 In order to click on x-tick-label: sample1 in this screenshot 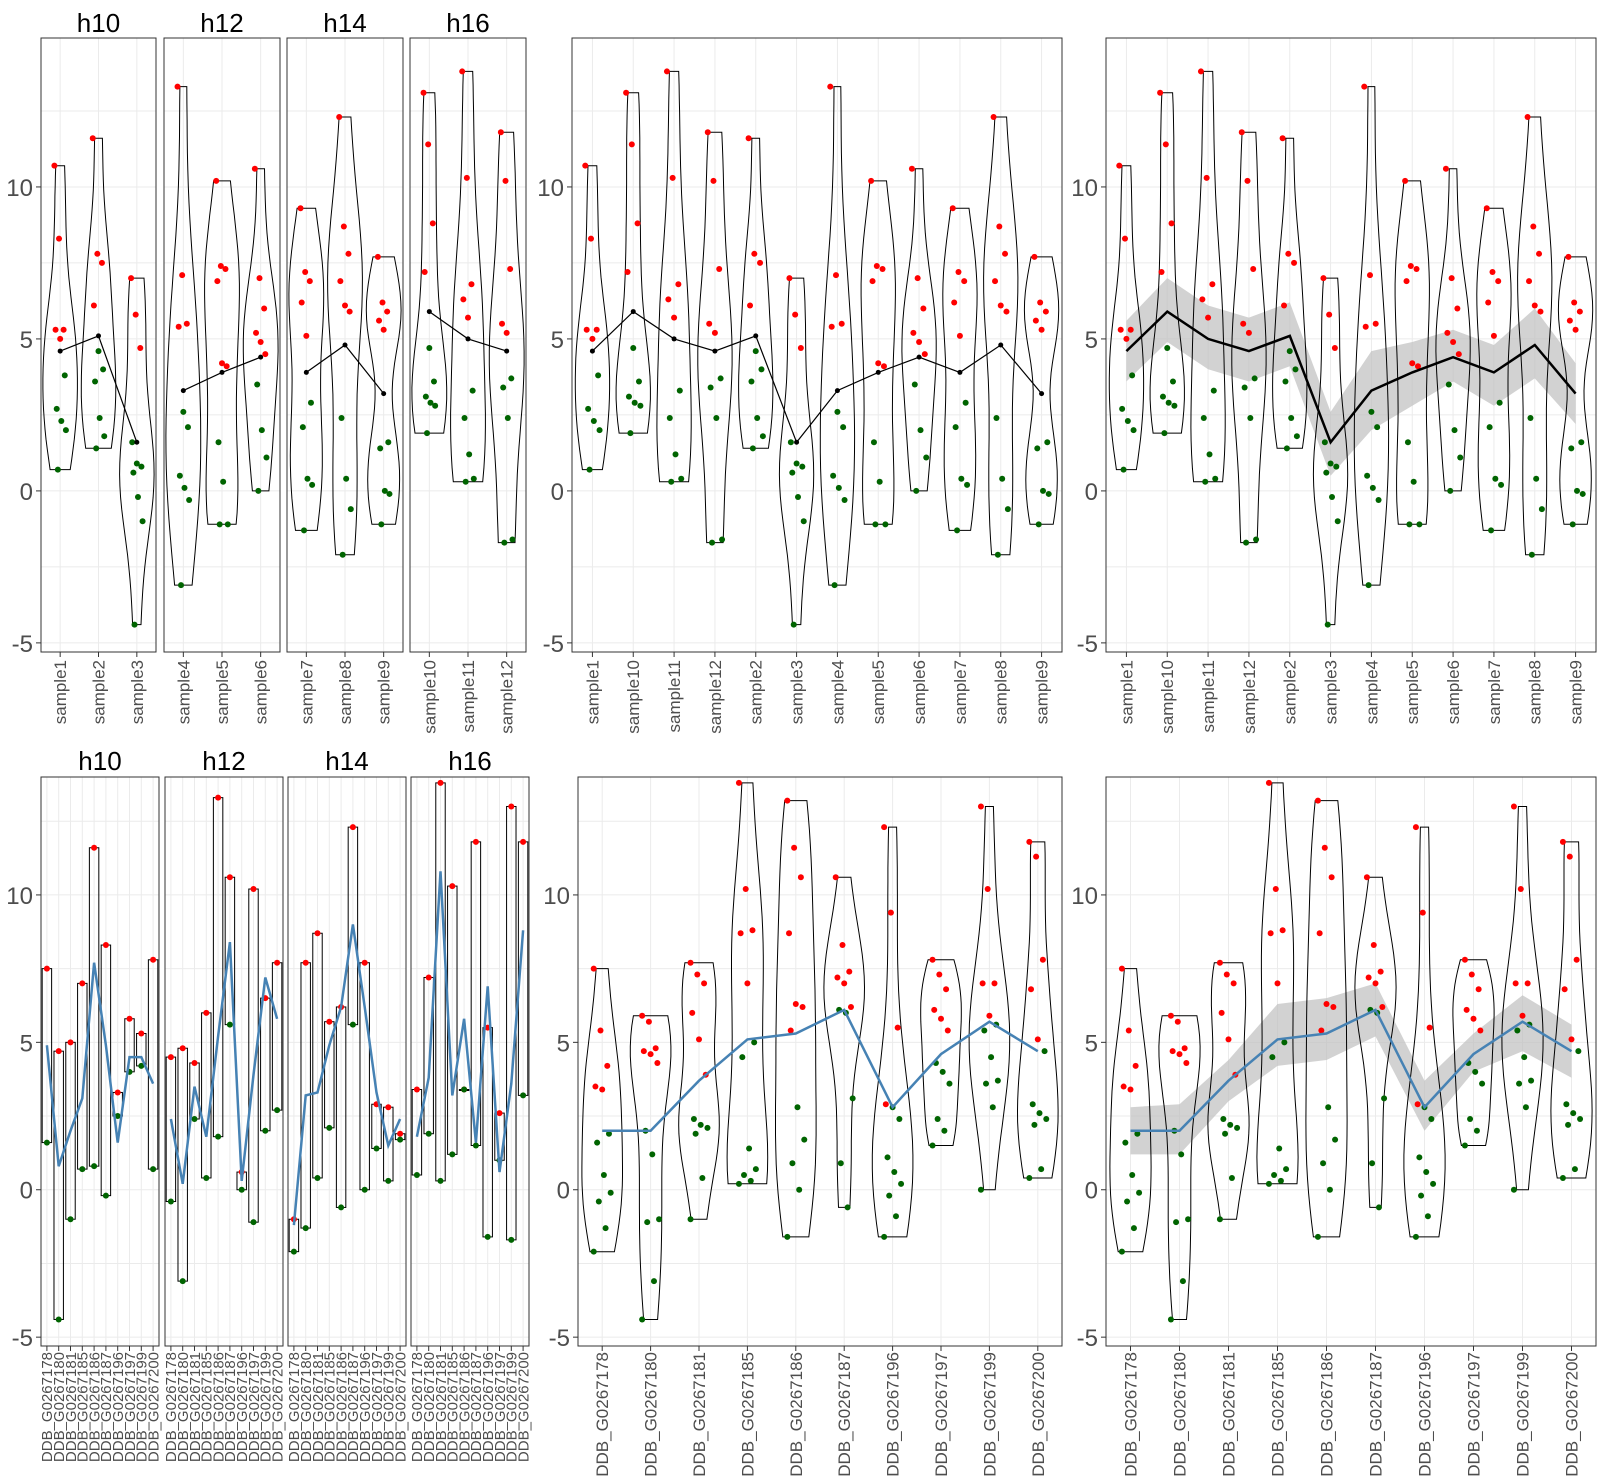, I will do `click(1126, 692)`.